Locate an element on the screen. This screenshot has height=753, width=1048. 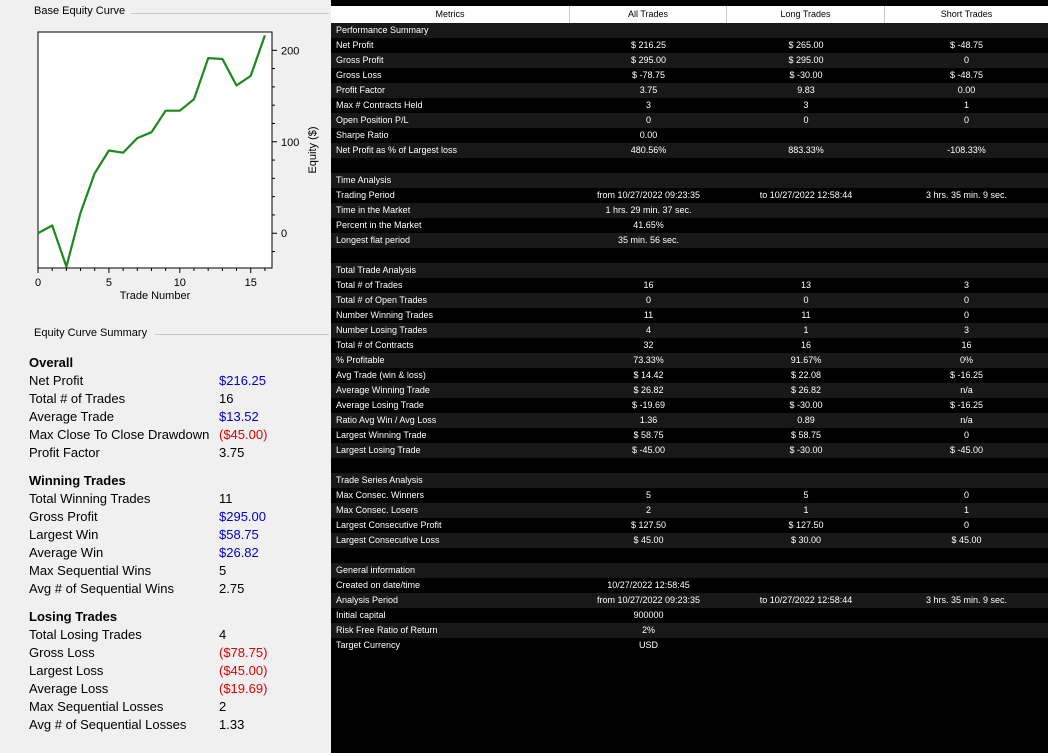
table-row: Percent in the Market 41.65% is located at coordinates (689, 225).